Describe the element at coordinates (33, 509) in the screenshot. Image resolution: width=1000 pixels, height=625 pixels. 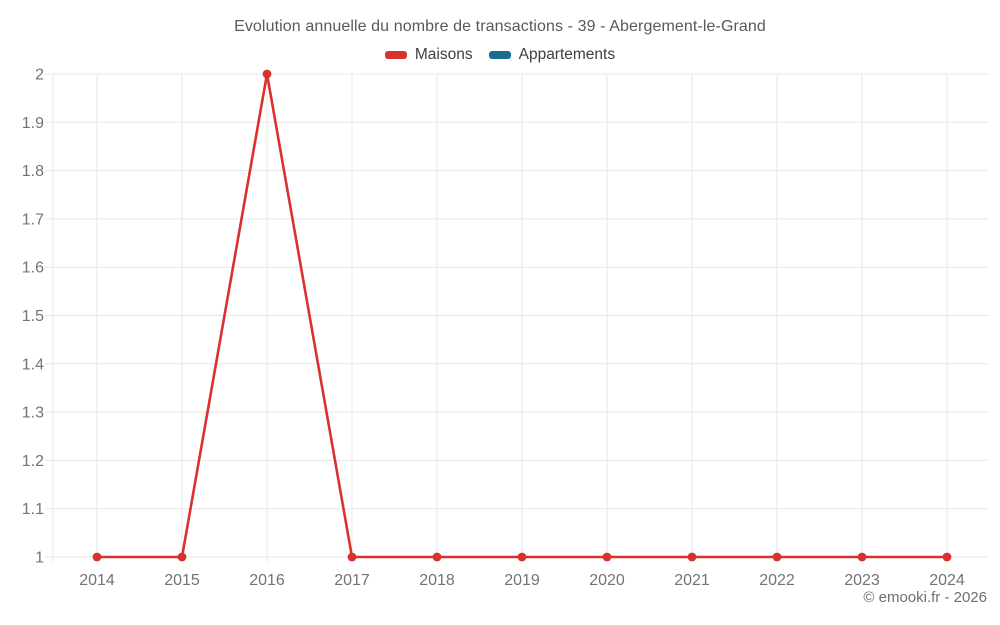
I see `y-axis-tick-label: 1.1` at that location.